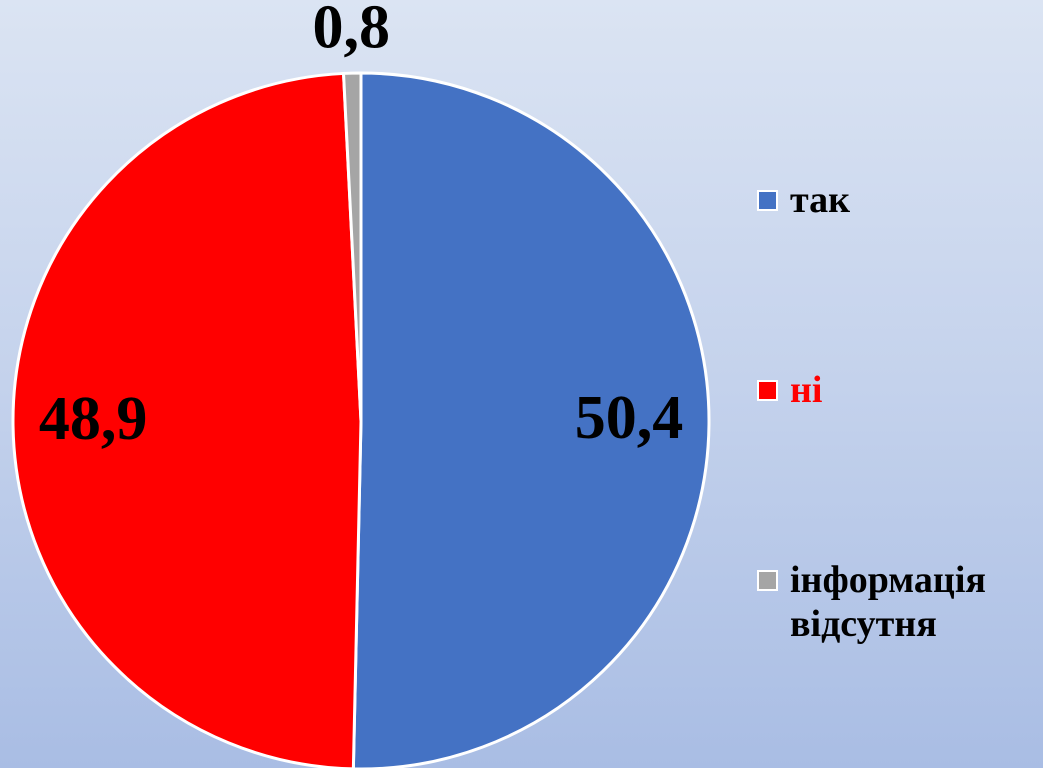  I want to click on data-label: 48,9, so click(93, 419).